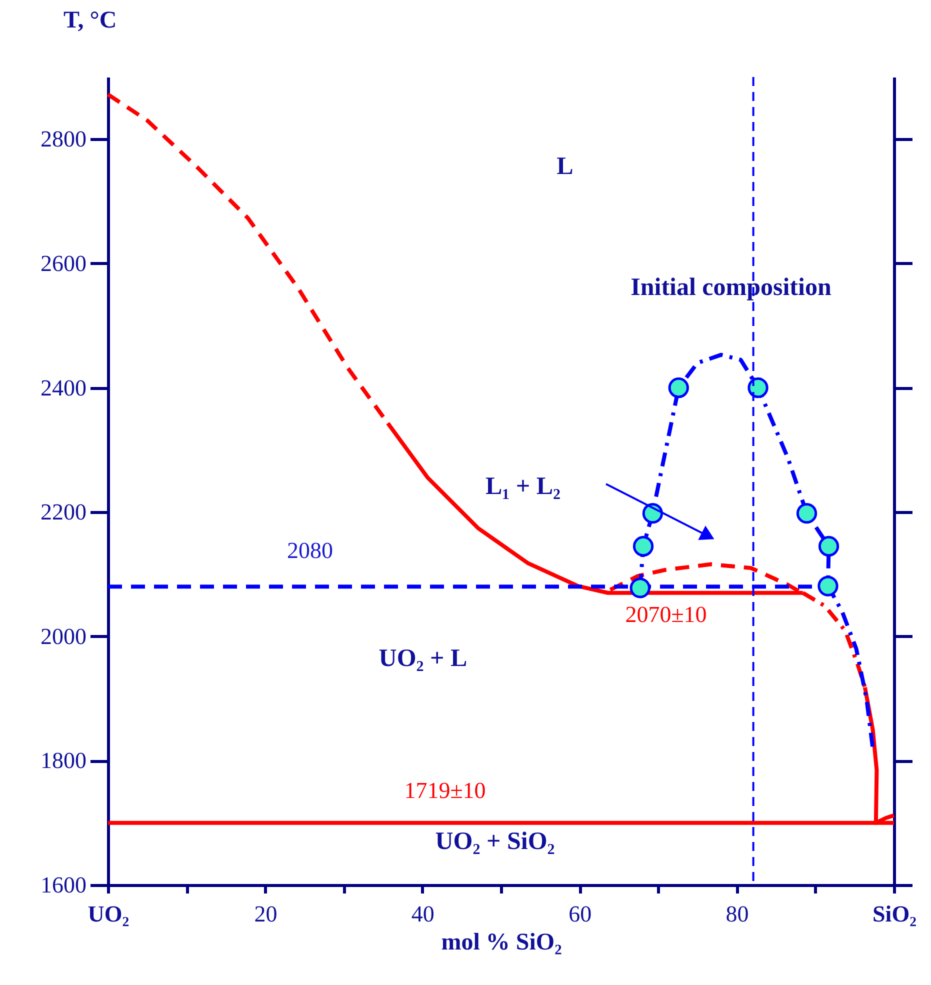 Image resolution: width=931 pixels, height=985 pixels. Describe the element at coordinates (894, 914) in the screenshot. I see `x-tick-label: SiO₂` at that location.